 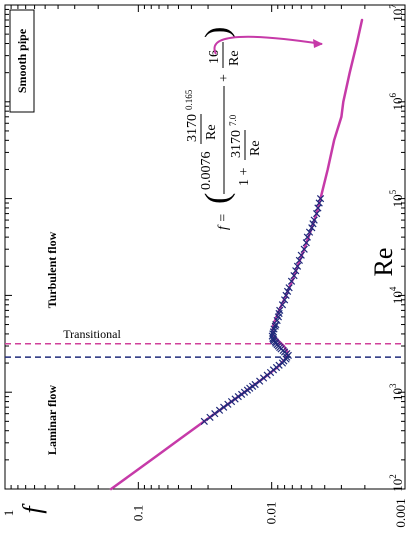 What do you see at coordinates (271, 513) in the screenshot?
I see `f-tick-label: 0.01` at bounding box center [271, 513].